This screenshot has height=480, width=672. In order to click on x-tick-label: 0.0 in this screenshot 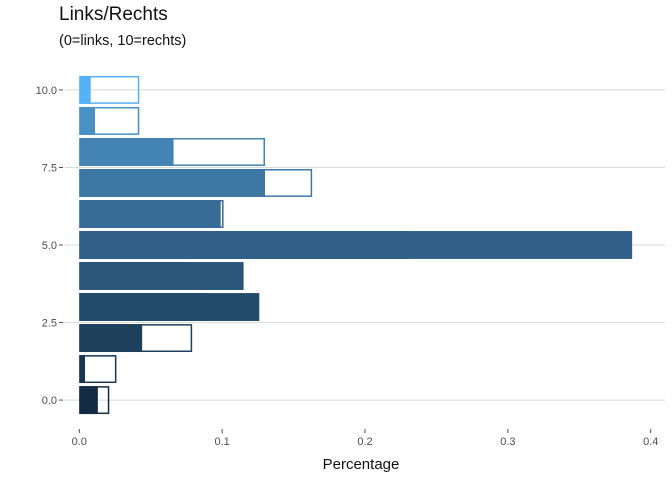, I will do `click(79, 442)`.